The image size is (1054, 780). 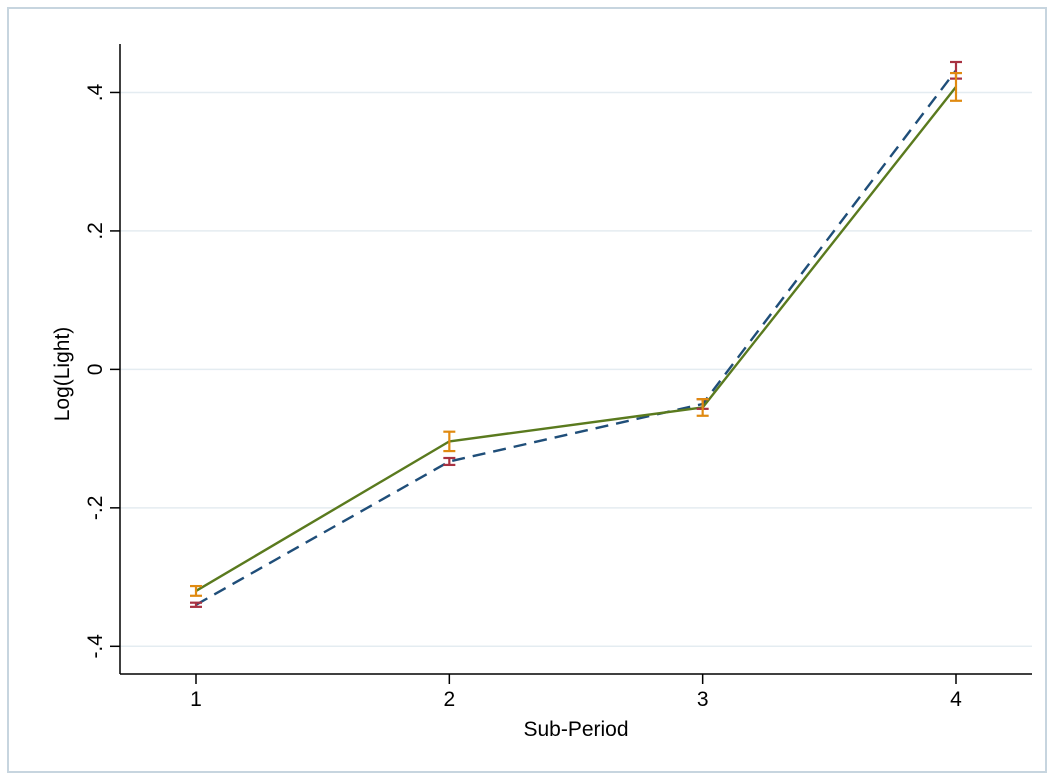 What do you see at coordinates (703, 699) in the screenshot?
I see `x-tick-label-2: 3` at bounding box center [703, 699].